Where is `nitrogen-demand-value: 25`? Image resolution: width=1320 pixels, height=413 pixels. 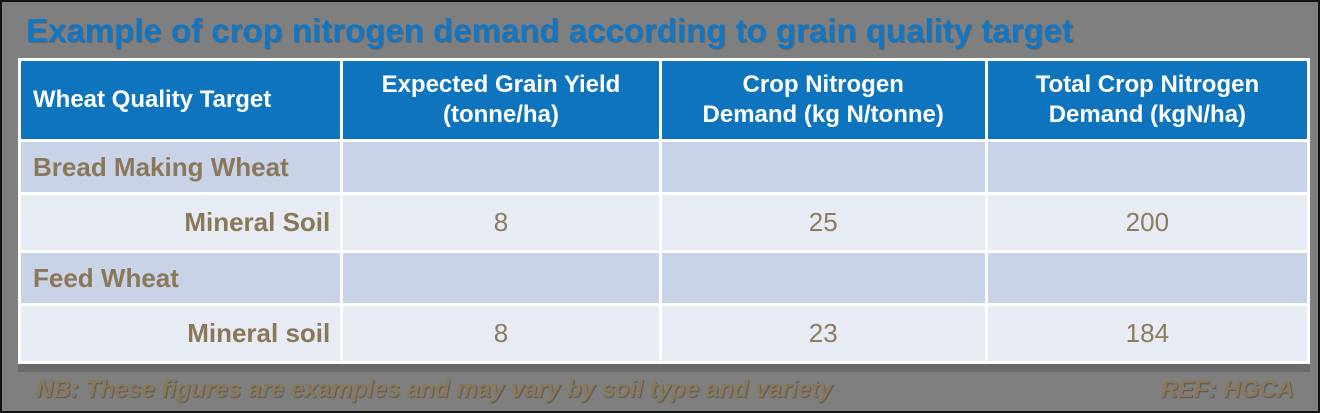 nitrogen-demand-value: 25 is located at coordinates (823, 222).